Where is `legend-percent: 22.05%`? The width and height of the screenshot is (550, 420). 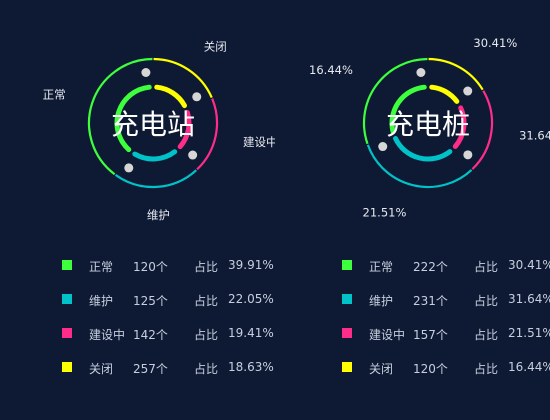 legend-percent: 22.05% is located at coordinates (251, 299).